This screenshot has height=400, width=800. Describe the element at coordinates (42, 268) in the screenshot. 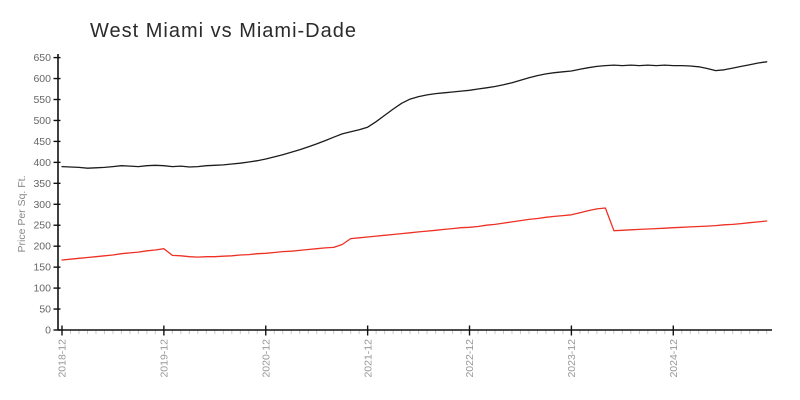

I see `y-tick-label: 150` at that location.